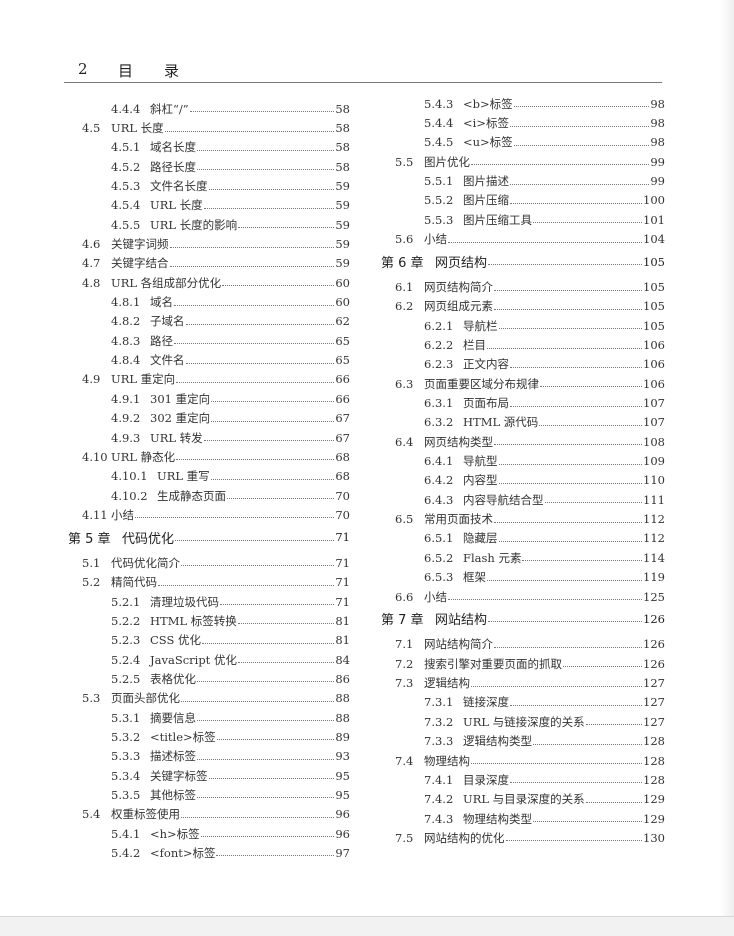  Describe the element at coordinates (183, 736) in the screenshot. I see `entry-title: <title>标签` at that location.